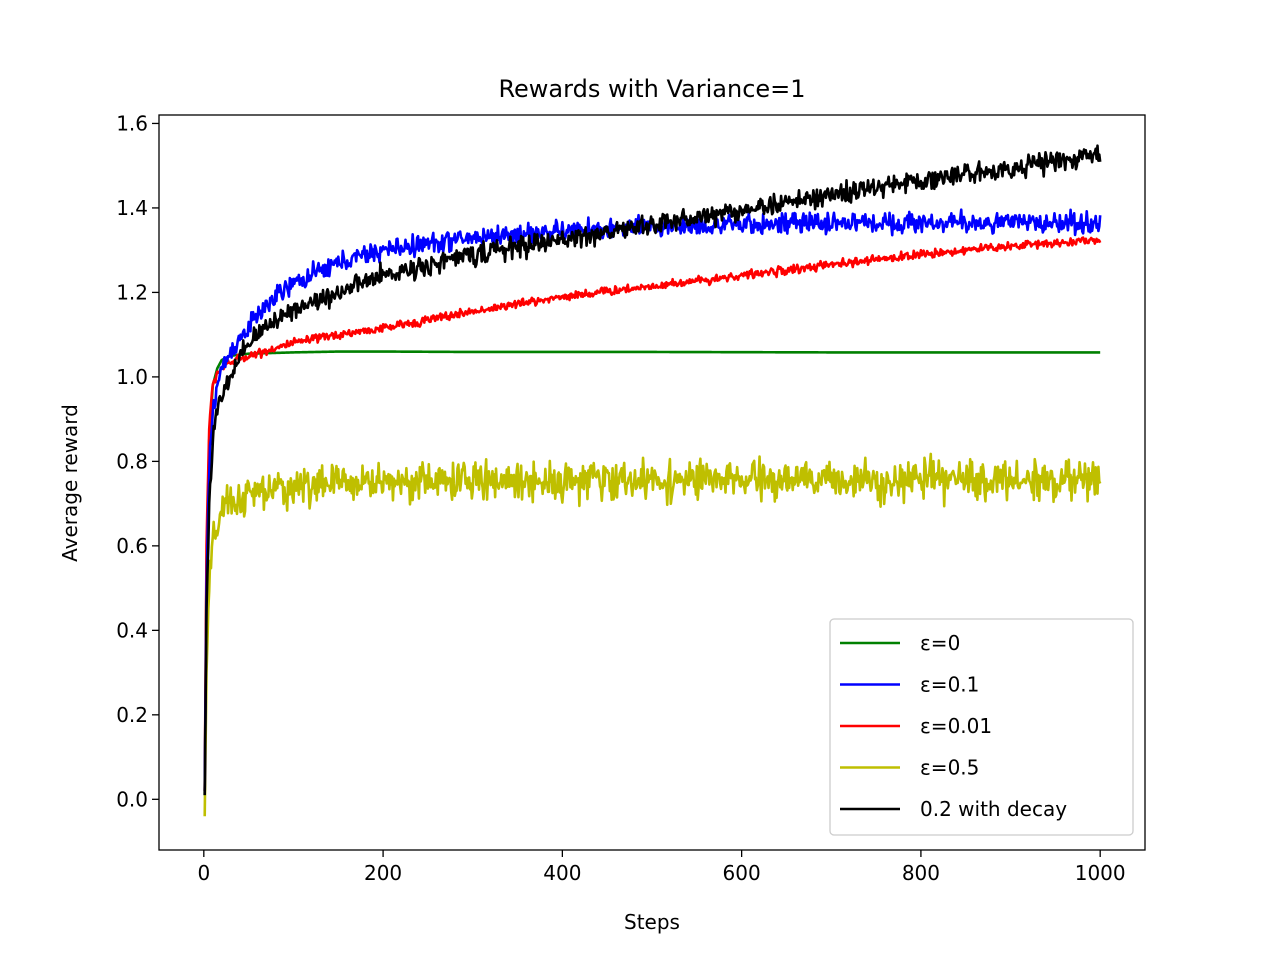 The width and height of the screenshot is (1273, 955). I want to click on x-tick-label: 400, so click(562, 873).